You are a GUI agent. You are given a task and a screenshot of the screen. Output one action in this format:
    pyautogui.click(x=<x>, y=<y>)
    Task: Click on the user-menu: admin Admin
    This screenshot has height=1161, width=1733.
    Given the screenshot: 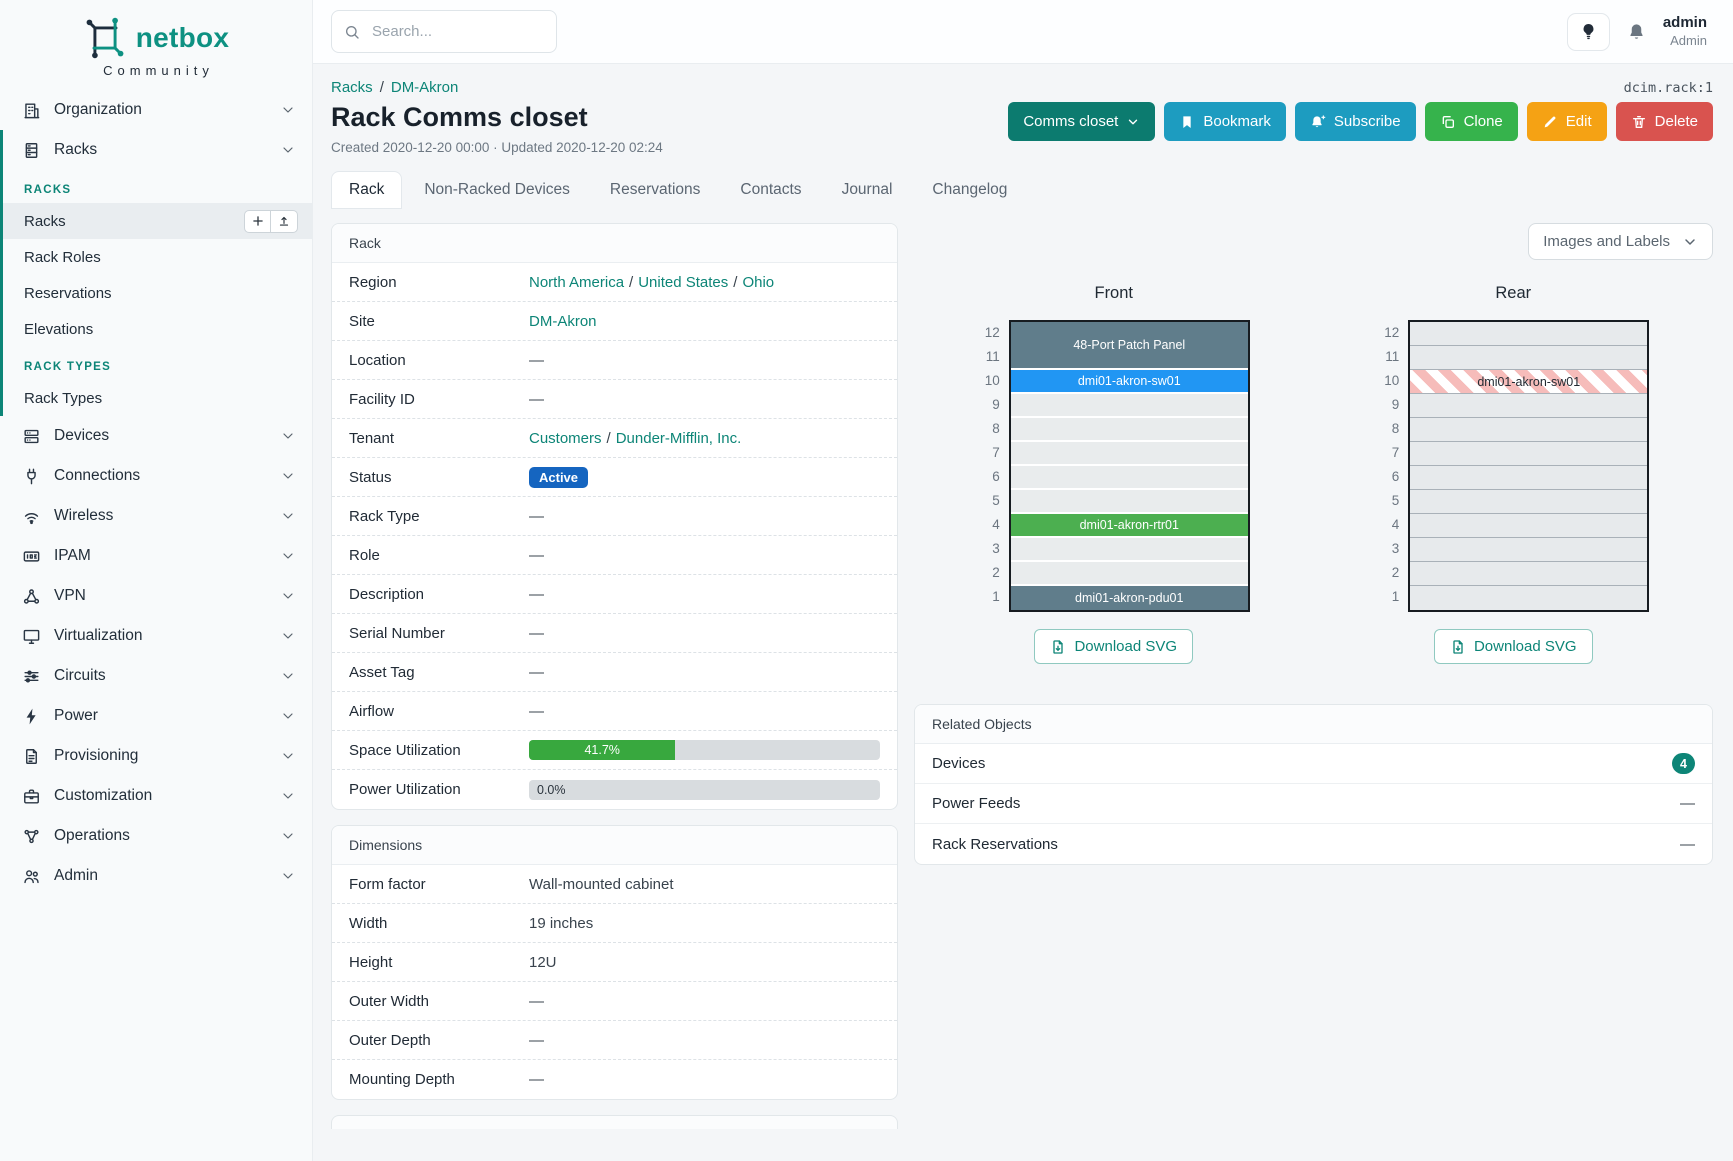 What is the action you would take?
    pyautogui.click(x=1685, y=31)
    